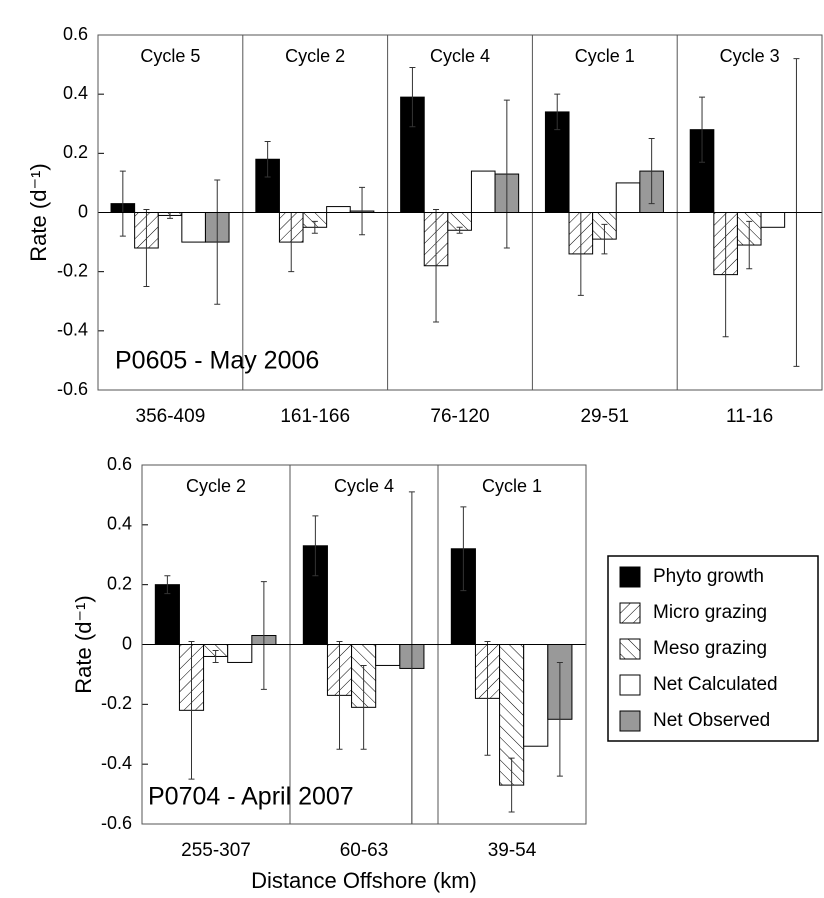 This screenshot has width=824, height=898. What do you see at coordinates (710, 648) in the screenshot?
I see `legend-label: Meso grazing` at bounding box center [710, 648].